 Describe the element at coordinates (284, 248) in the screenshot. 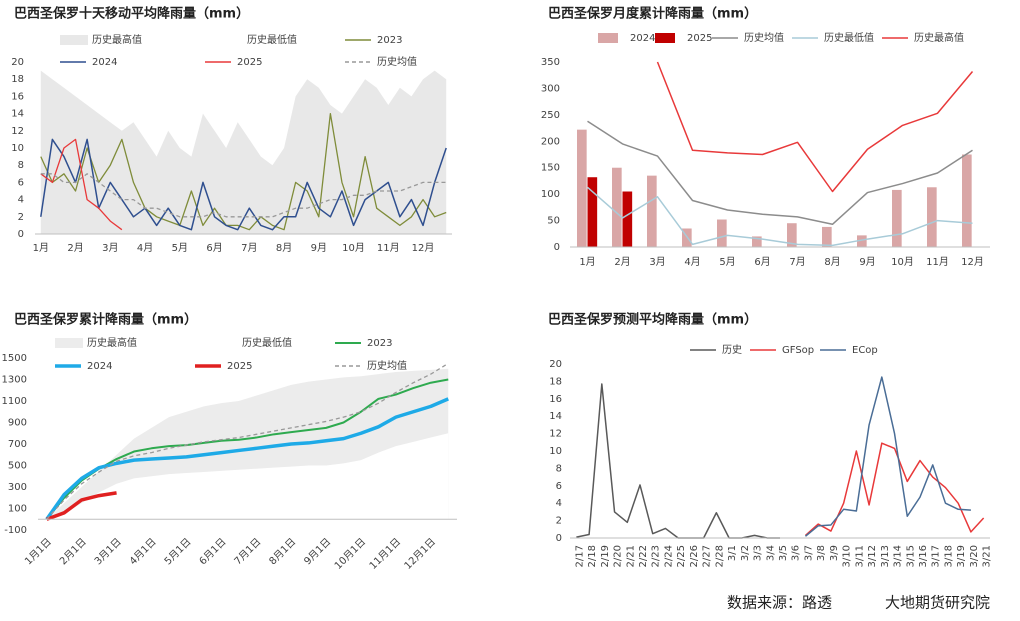

I see `x-tick-label: 8月` at that location.